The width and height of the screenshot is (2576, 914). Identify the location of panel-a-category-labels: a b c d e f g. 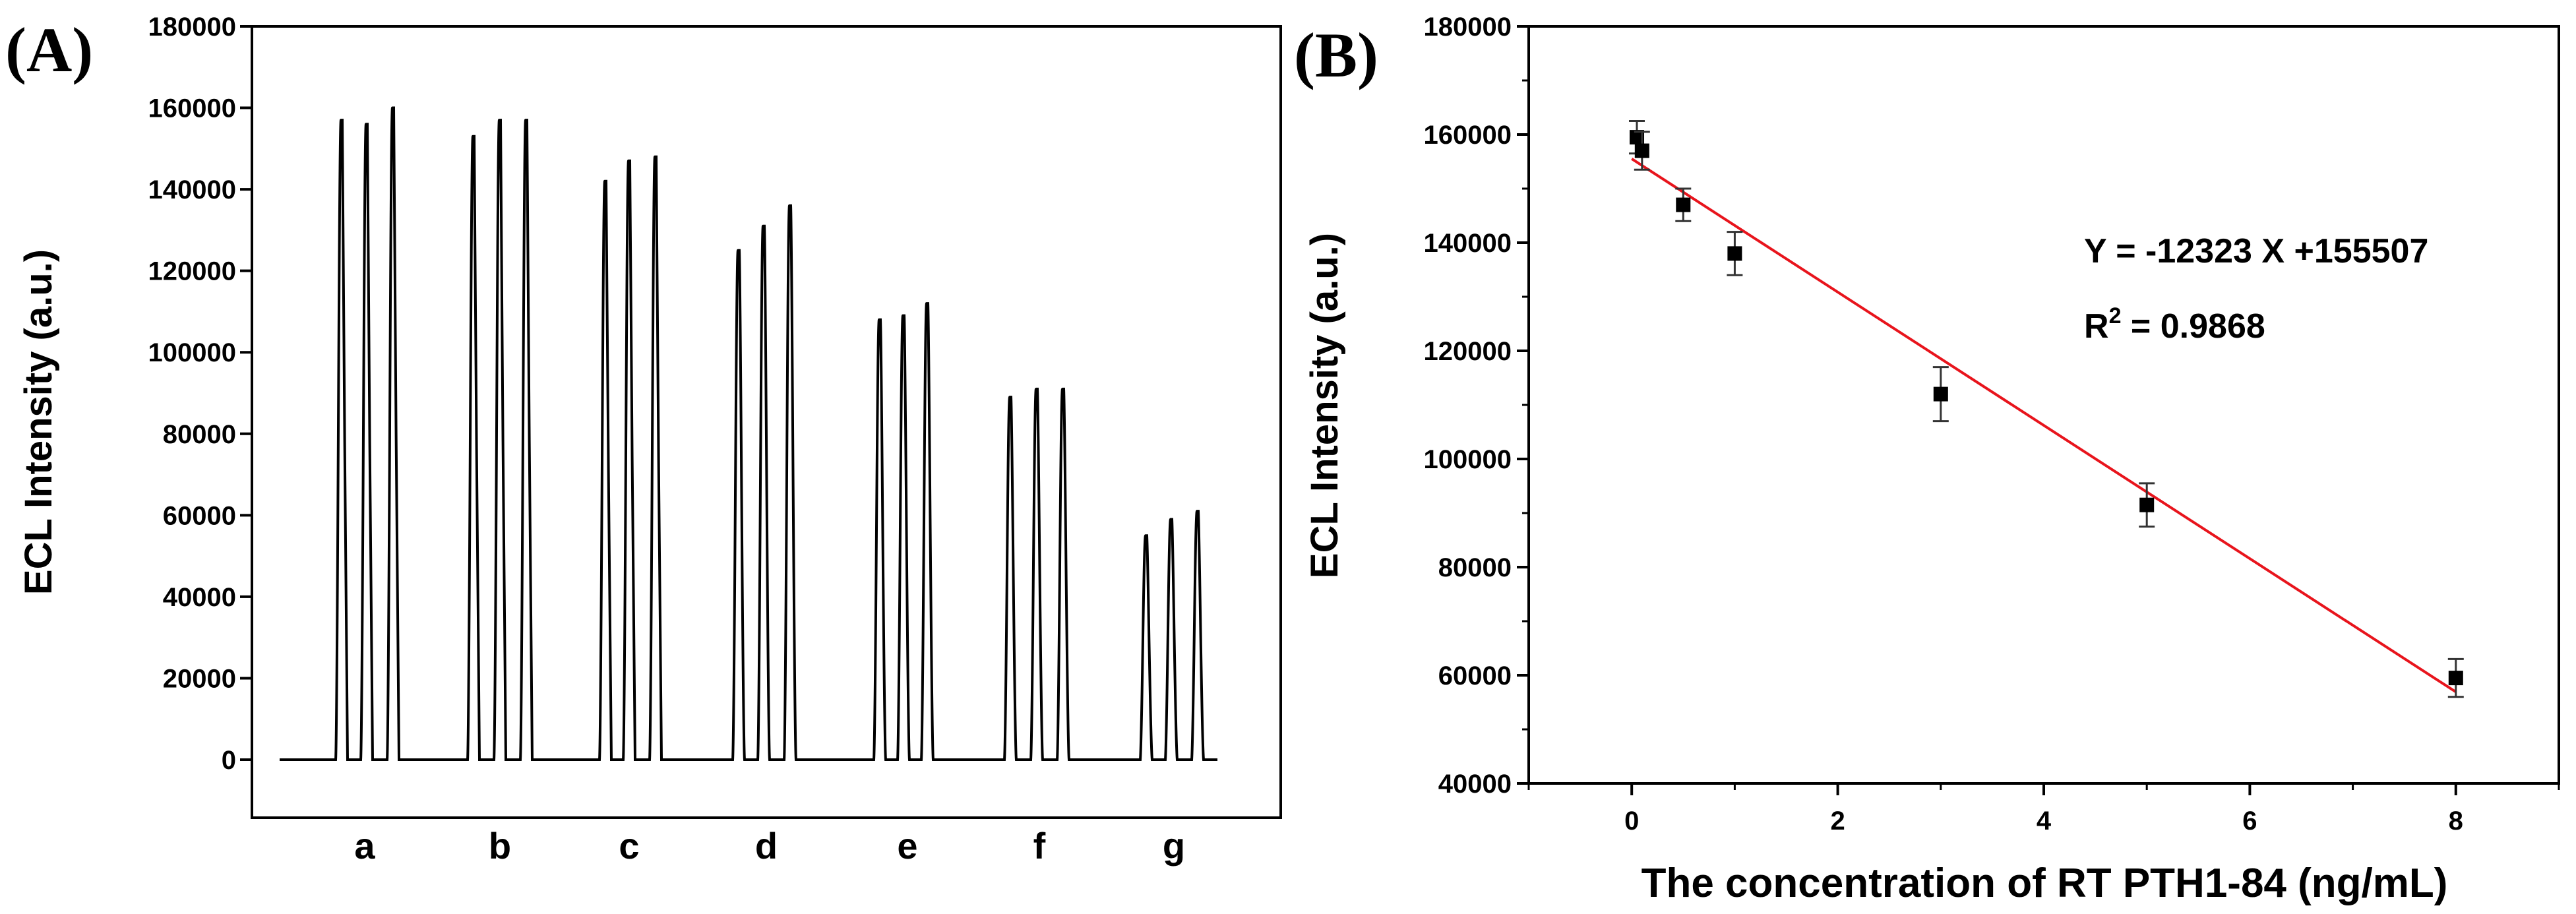
(770, 846).